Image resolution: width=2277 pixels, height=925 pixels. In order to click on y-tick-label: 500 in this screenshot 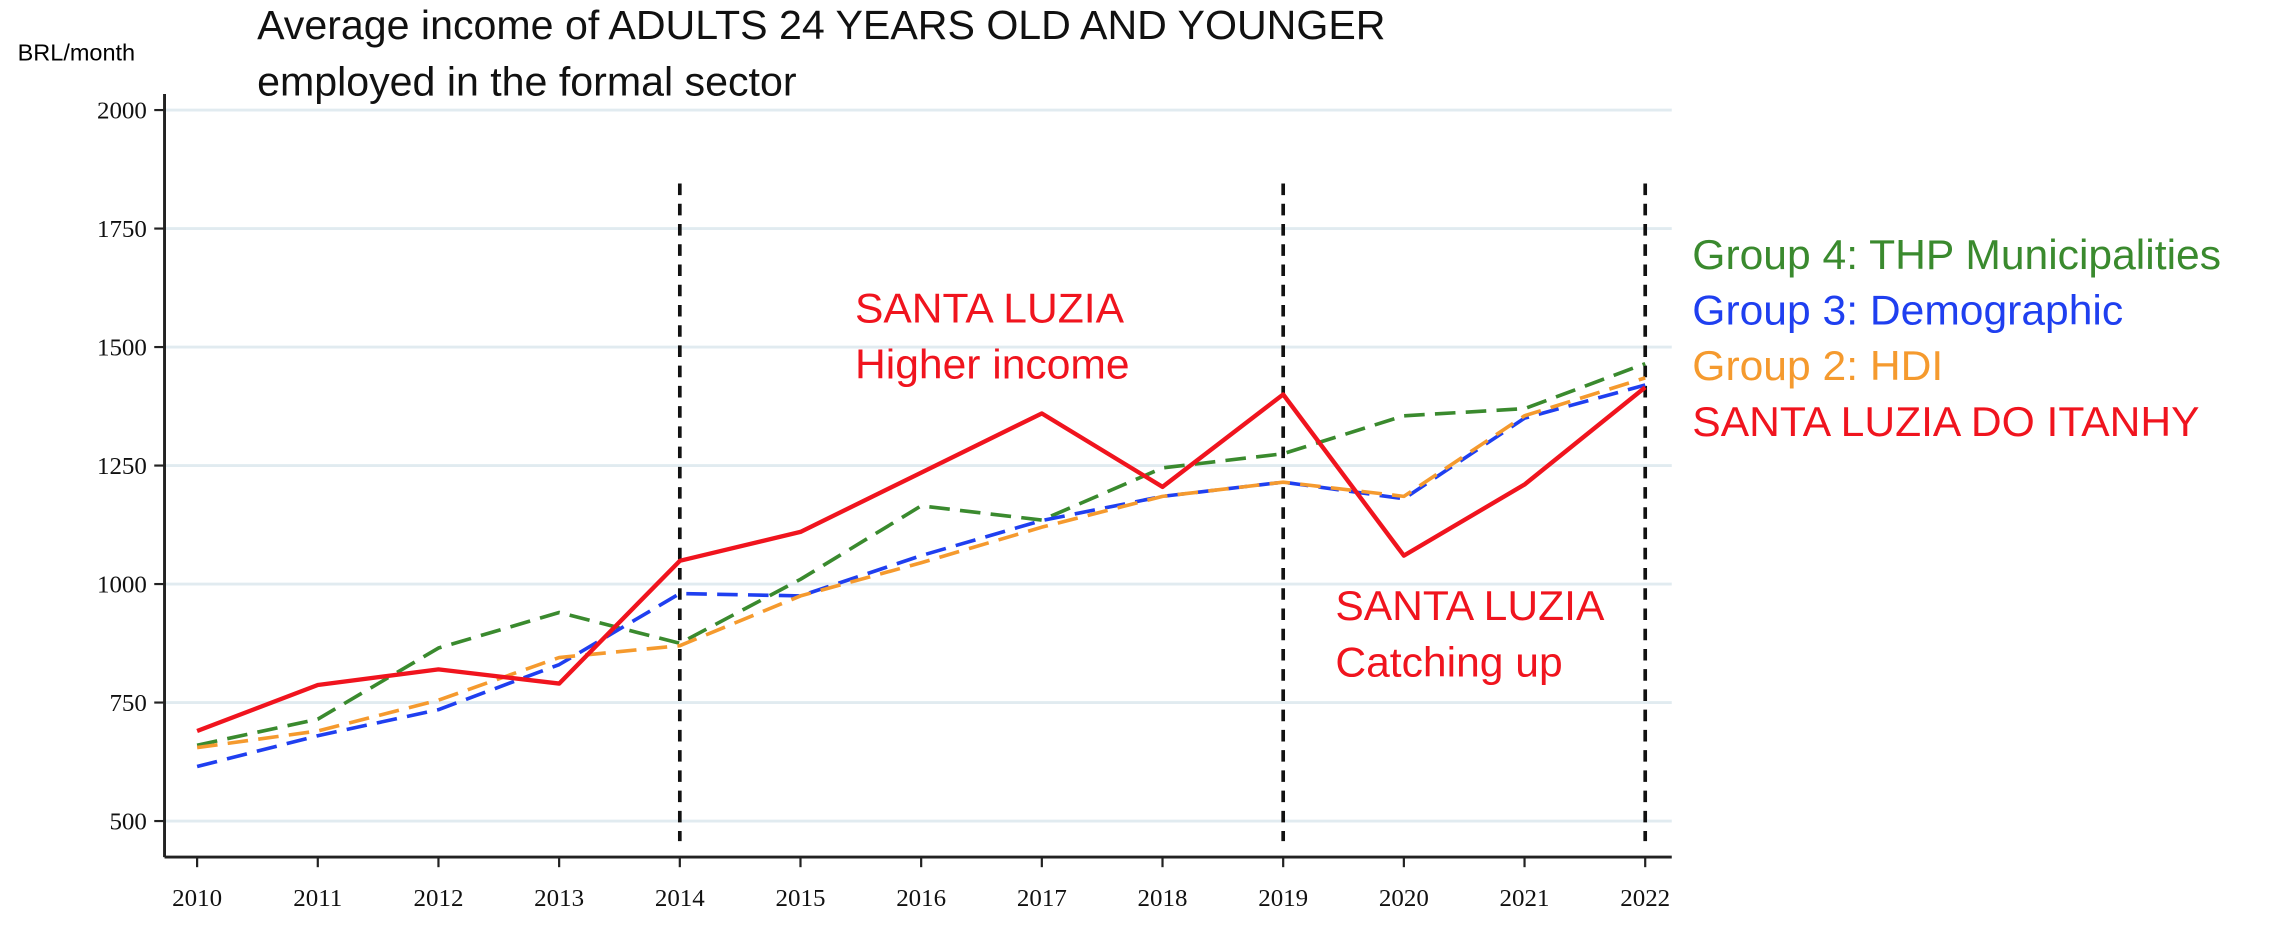, I will do `click(127, 822)`.